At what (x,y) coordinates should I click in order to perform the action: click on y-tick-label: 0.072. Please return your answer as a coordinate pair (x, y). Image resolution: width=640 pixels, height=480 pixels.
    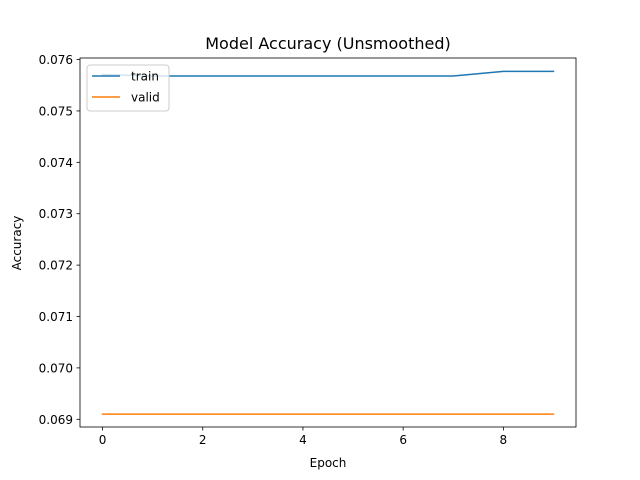
    Looking at the image, I should click on (56, 266).